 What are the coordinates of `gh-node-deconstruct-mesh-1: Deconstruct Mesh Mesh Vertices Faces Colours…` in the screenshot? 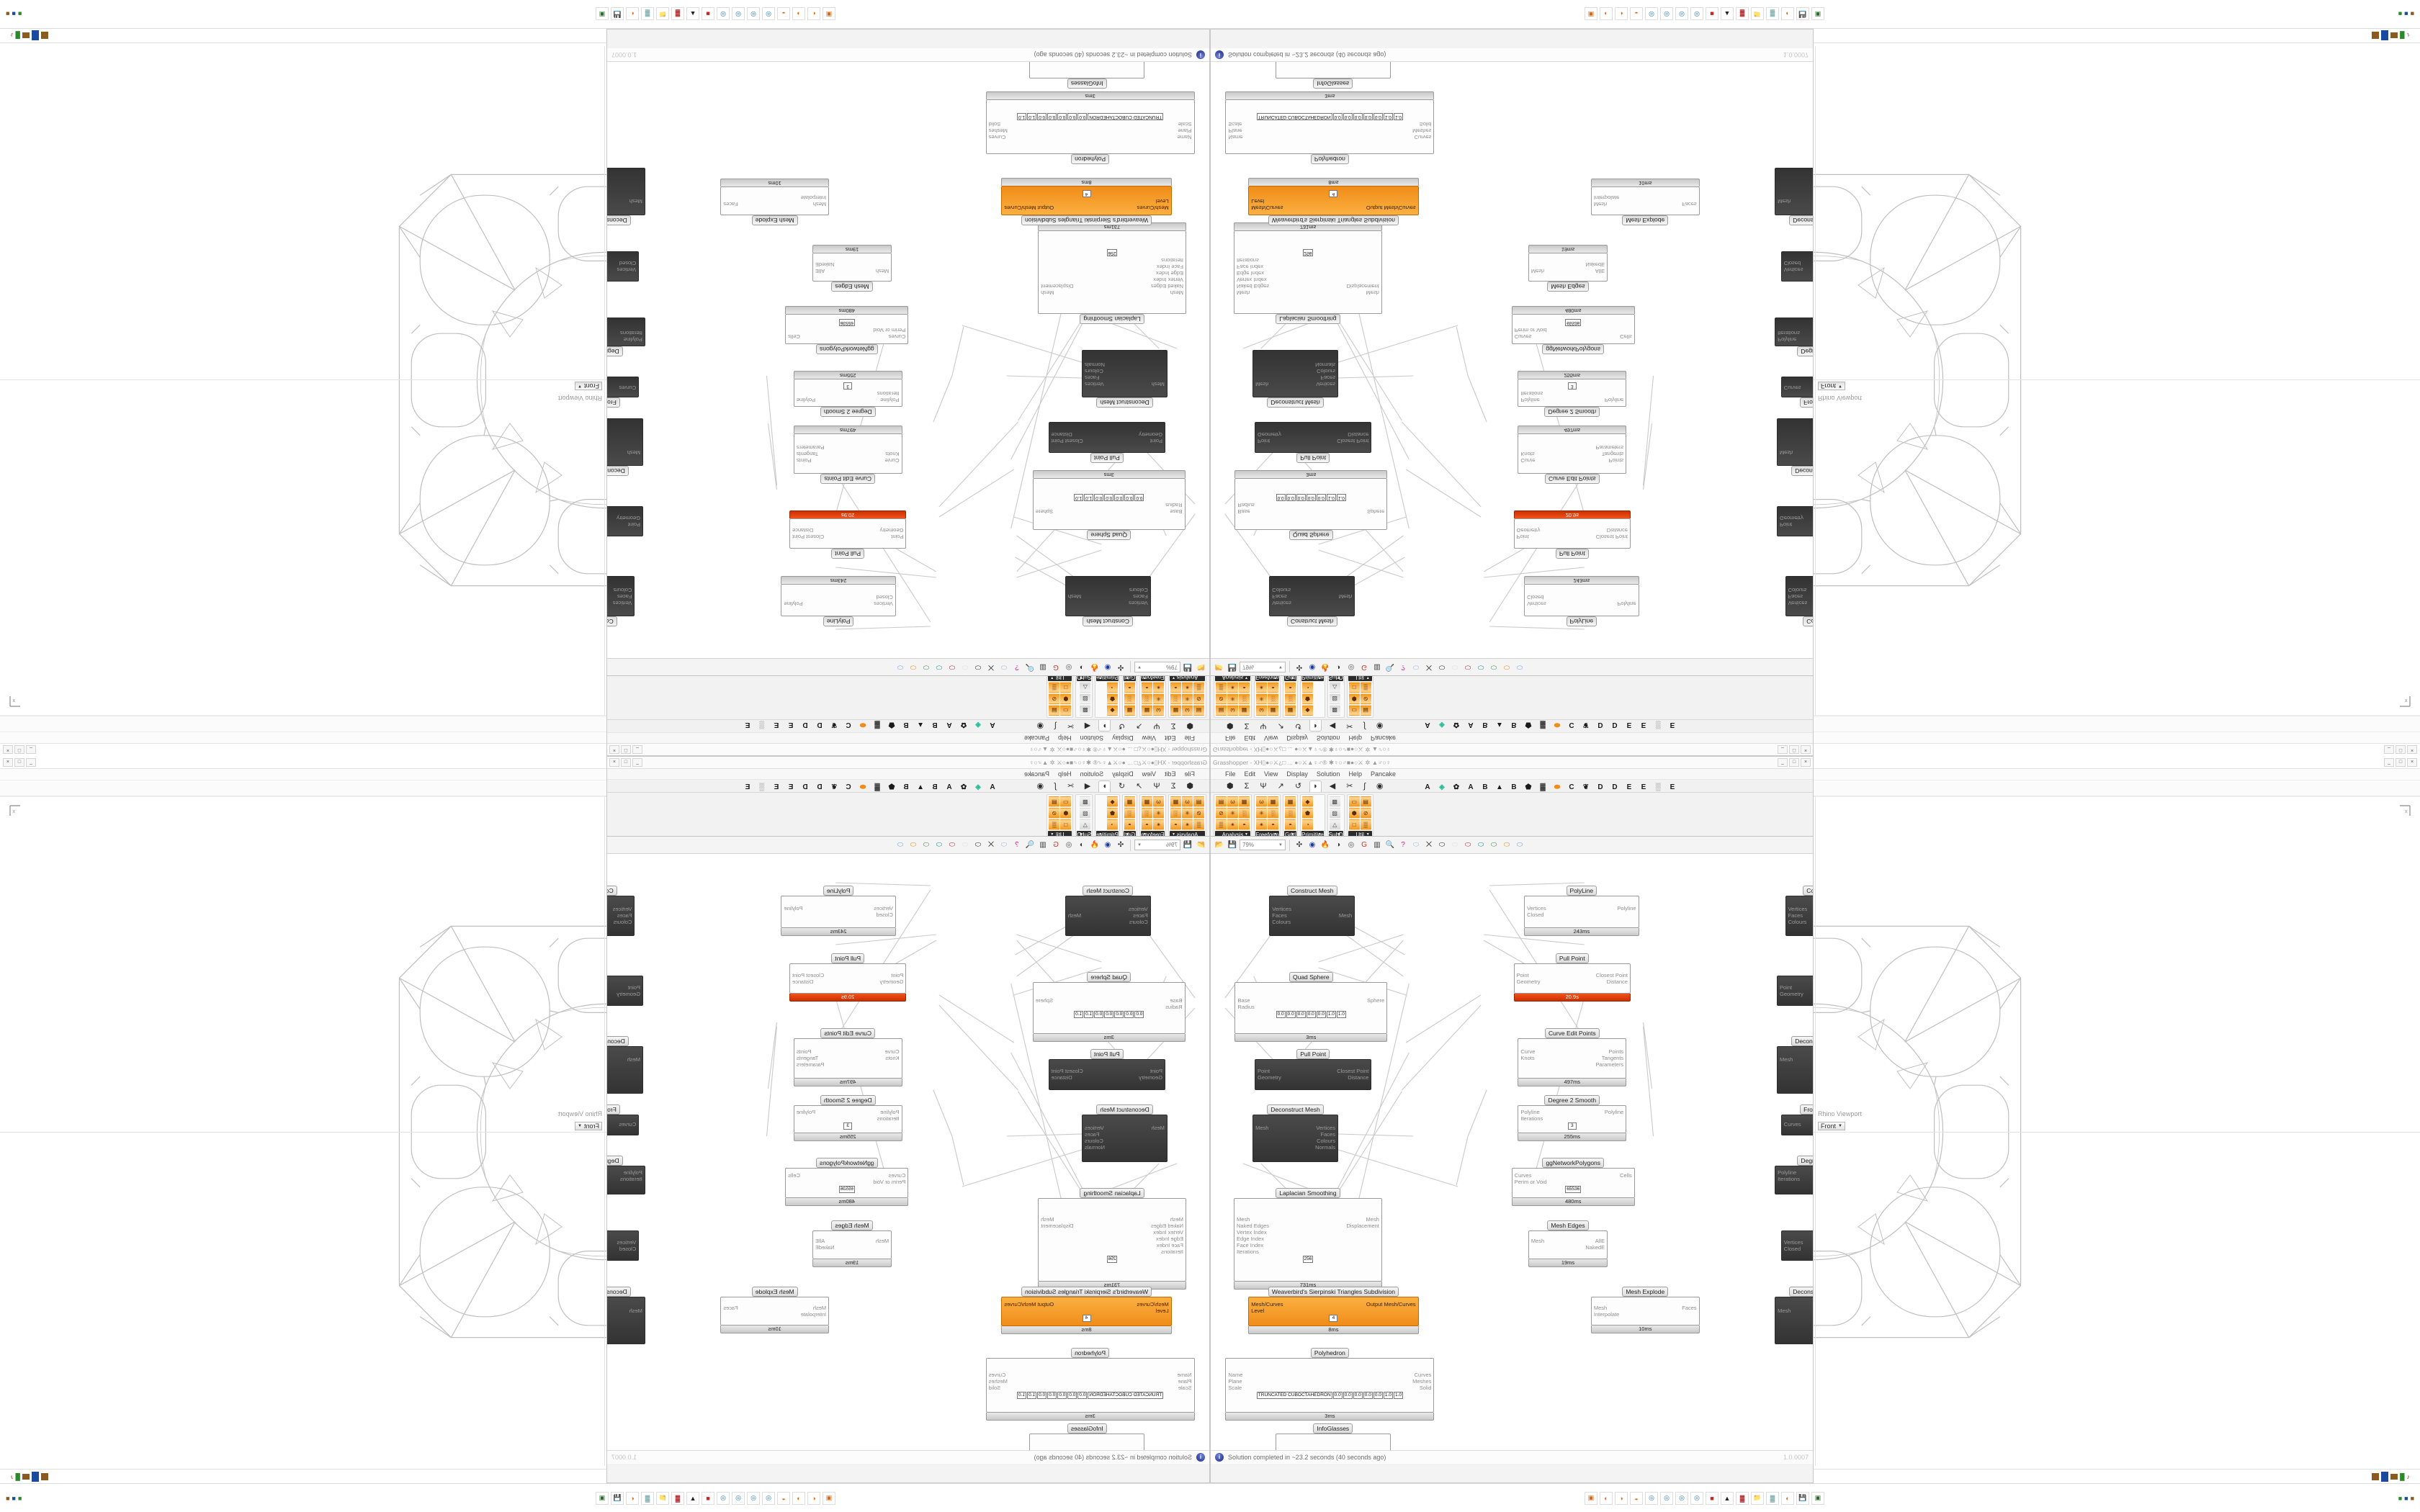 It's located at (1295, 1133).